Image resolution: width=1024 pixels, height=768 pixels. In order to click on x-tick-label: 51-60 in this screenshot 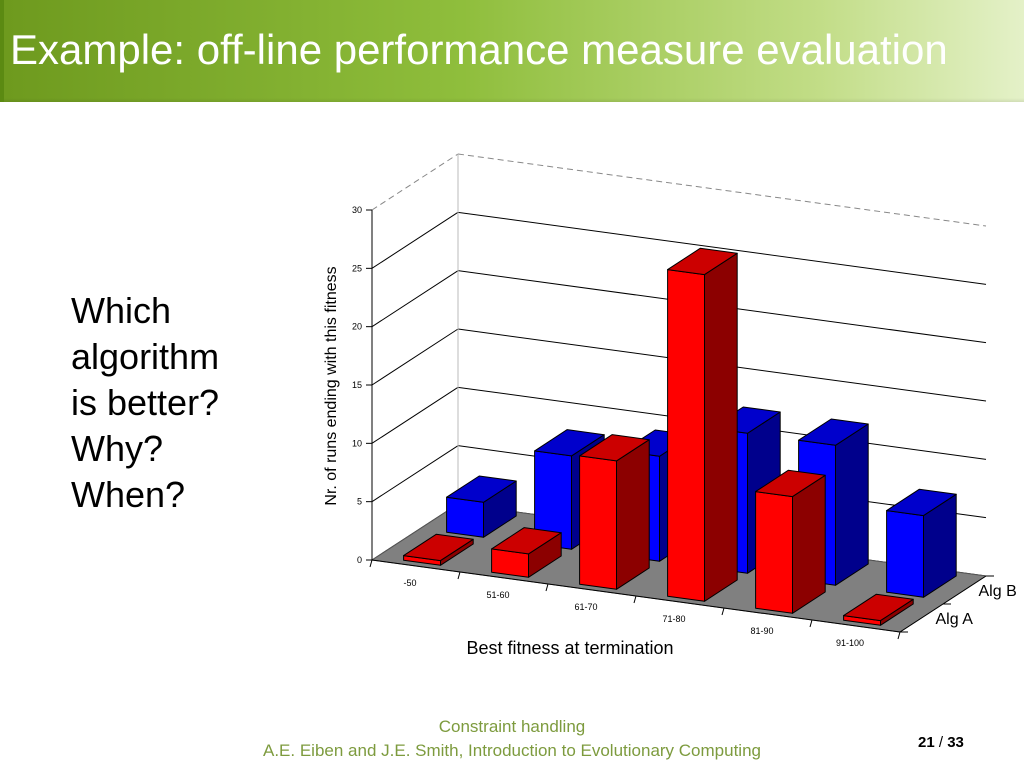, I will do `click(497, 595)`.